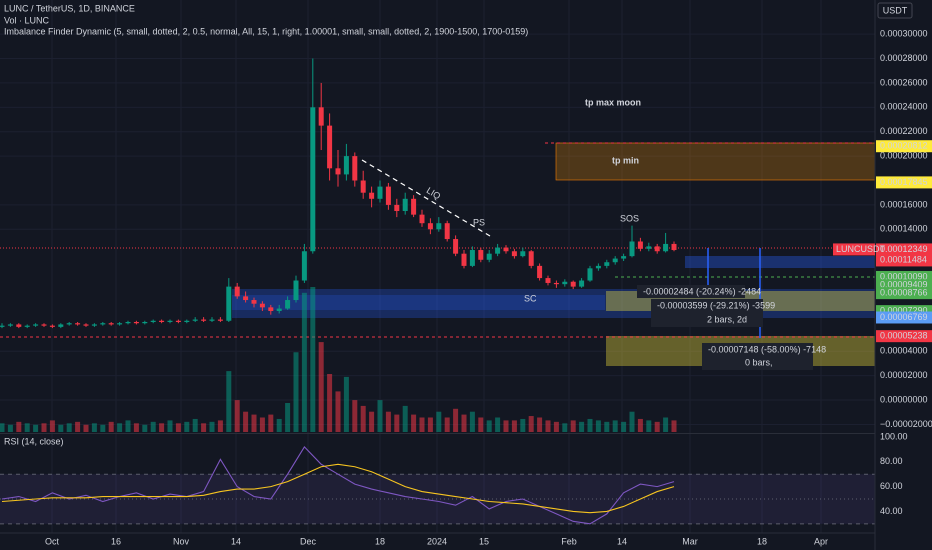  What do you see at coordinates (821, 541) in the screenshot?
I see `x-tick-label: Apr` at bounding box center [821, 541].